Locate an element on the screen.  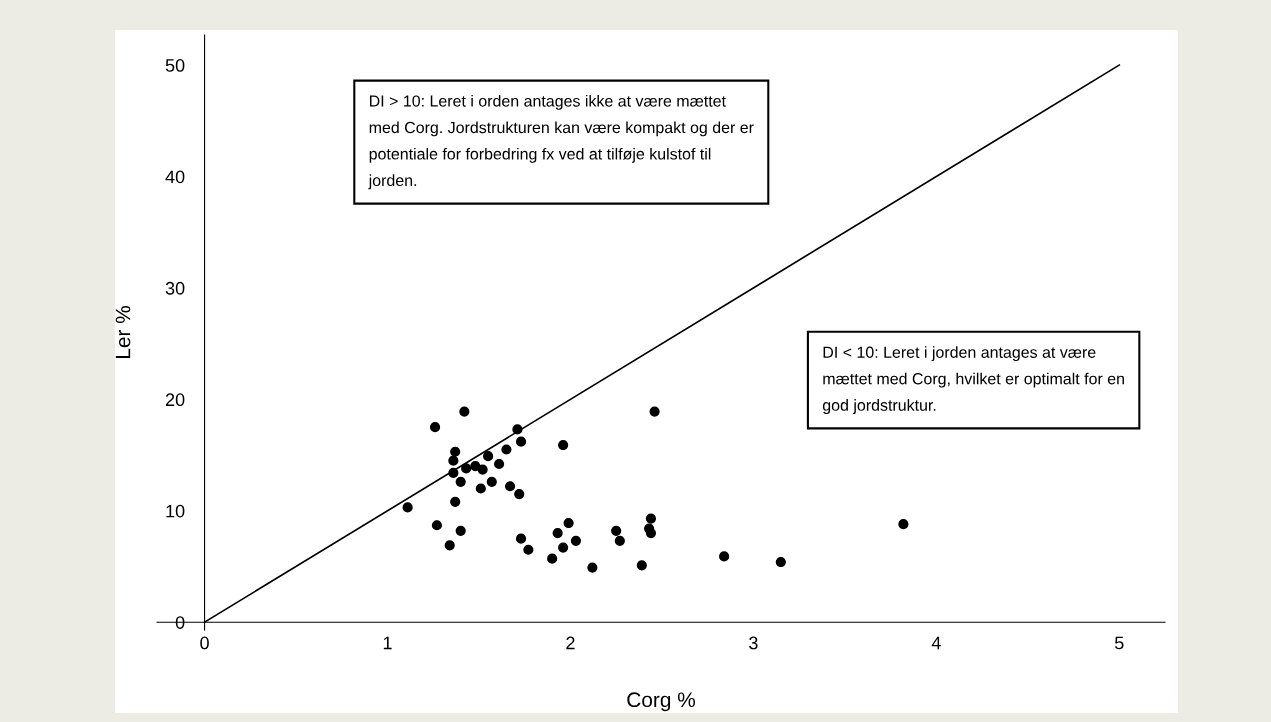
y-tick-label: 30 is located at coordinates (175, 288).